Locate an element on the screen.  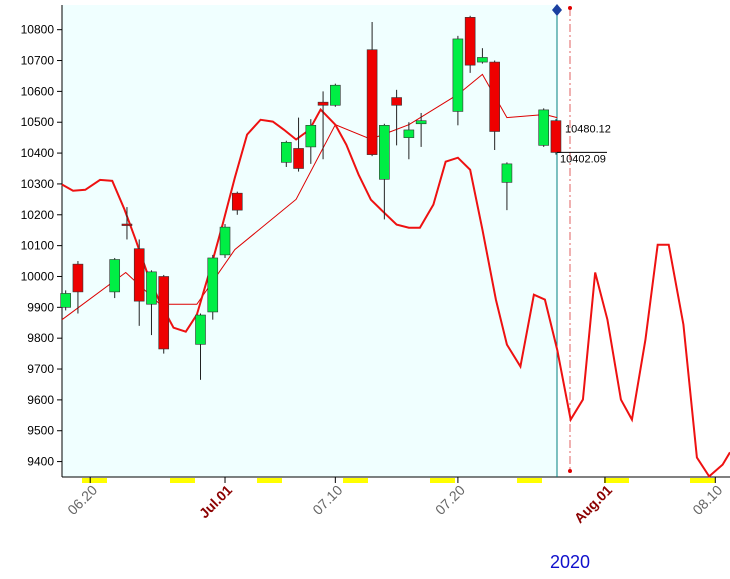
y-tick-label: 10000 is located at coordinates (38, 276).